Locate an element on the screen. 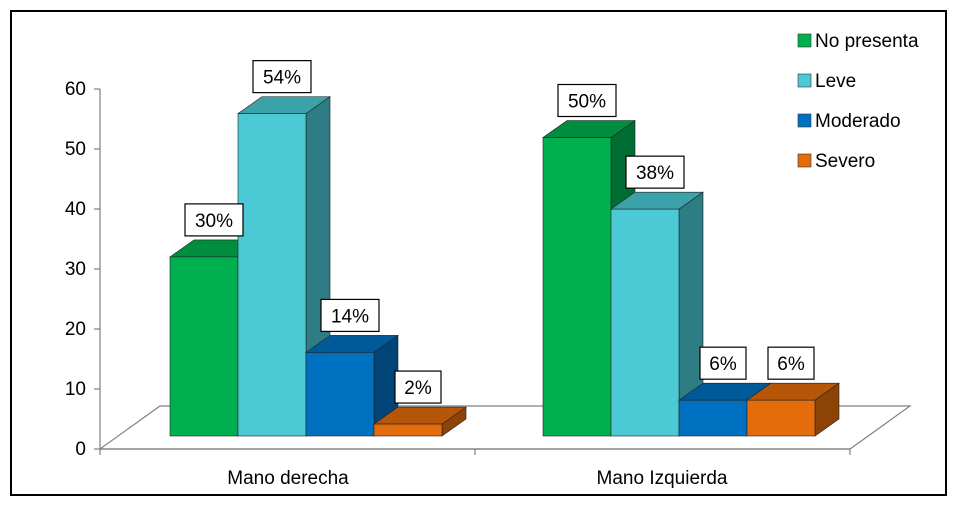 The image size is (957, 511). data-label: 38% is located at coordinates (655, 172).